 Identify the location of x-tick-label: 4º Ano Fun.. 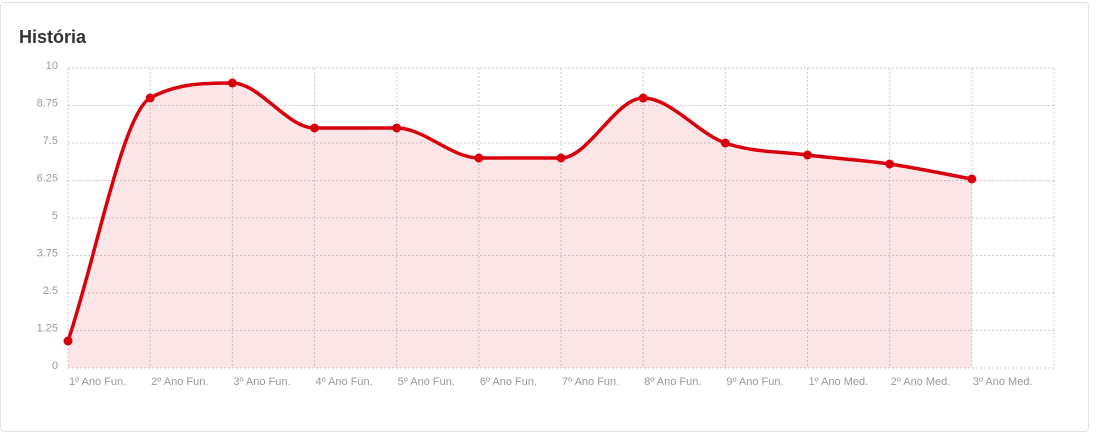
(344, 382).